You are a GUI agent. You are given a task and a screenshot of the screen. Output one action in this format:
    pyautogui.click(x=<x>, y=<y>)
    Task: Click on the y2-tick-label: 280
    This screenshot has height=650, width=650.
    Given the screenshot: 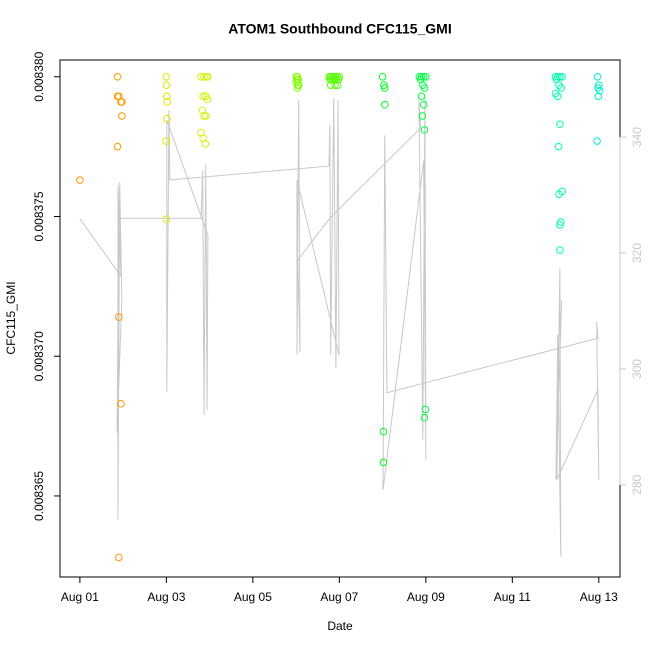 What is the action you would take?
    pyautogui.click(x=637, y=485)
    